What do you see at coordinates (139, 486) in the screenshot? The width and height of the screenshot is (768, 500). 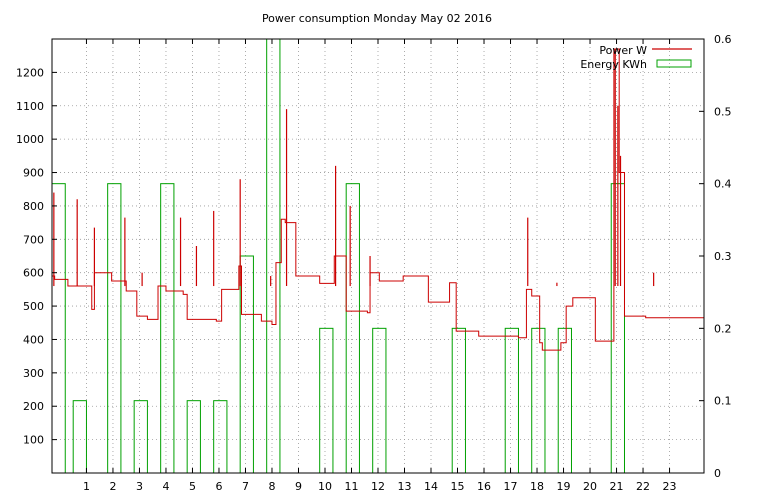 I see `x-tick-label: 3` at bounding box center [139, 486].